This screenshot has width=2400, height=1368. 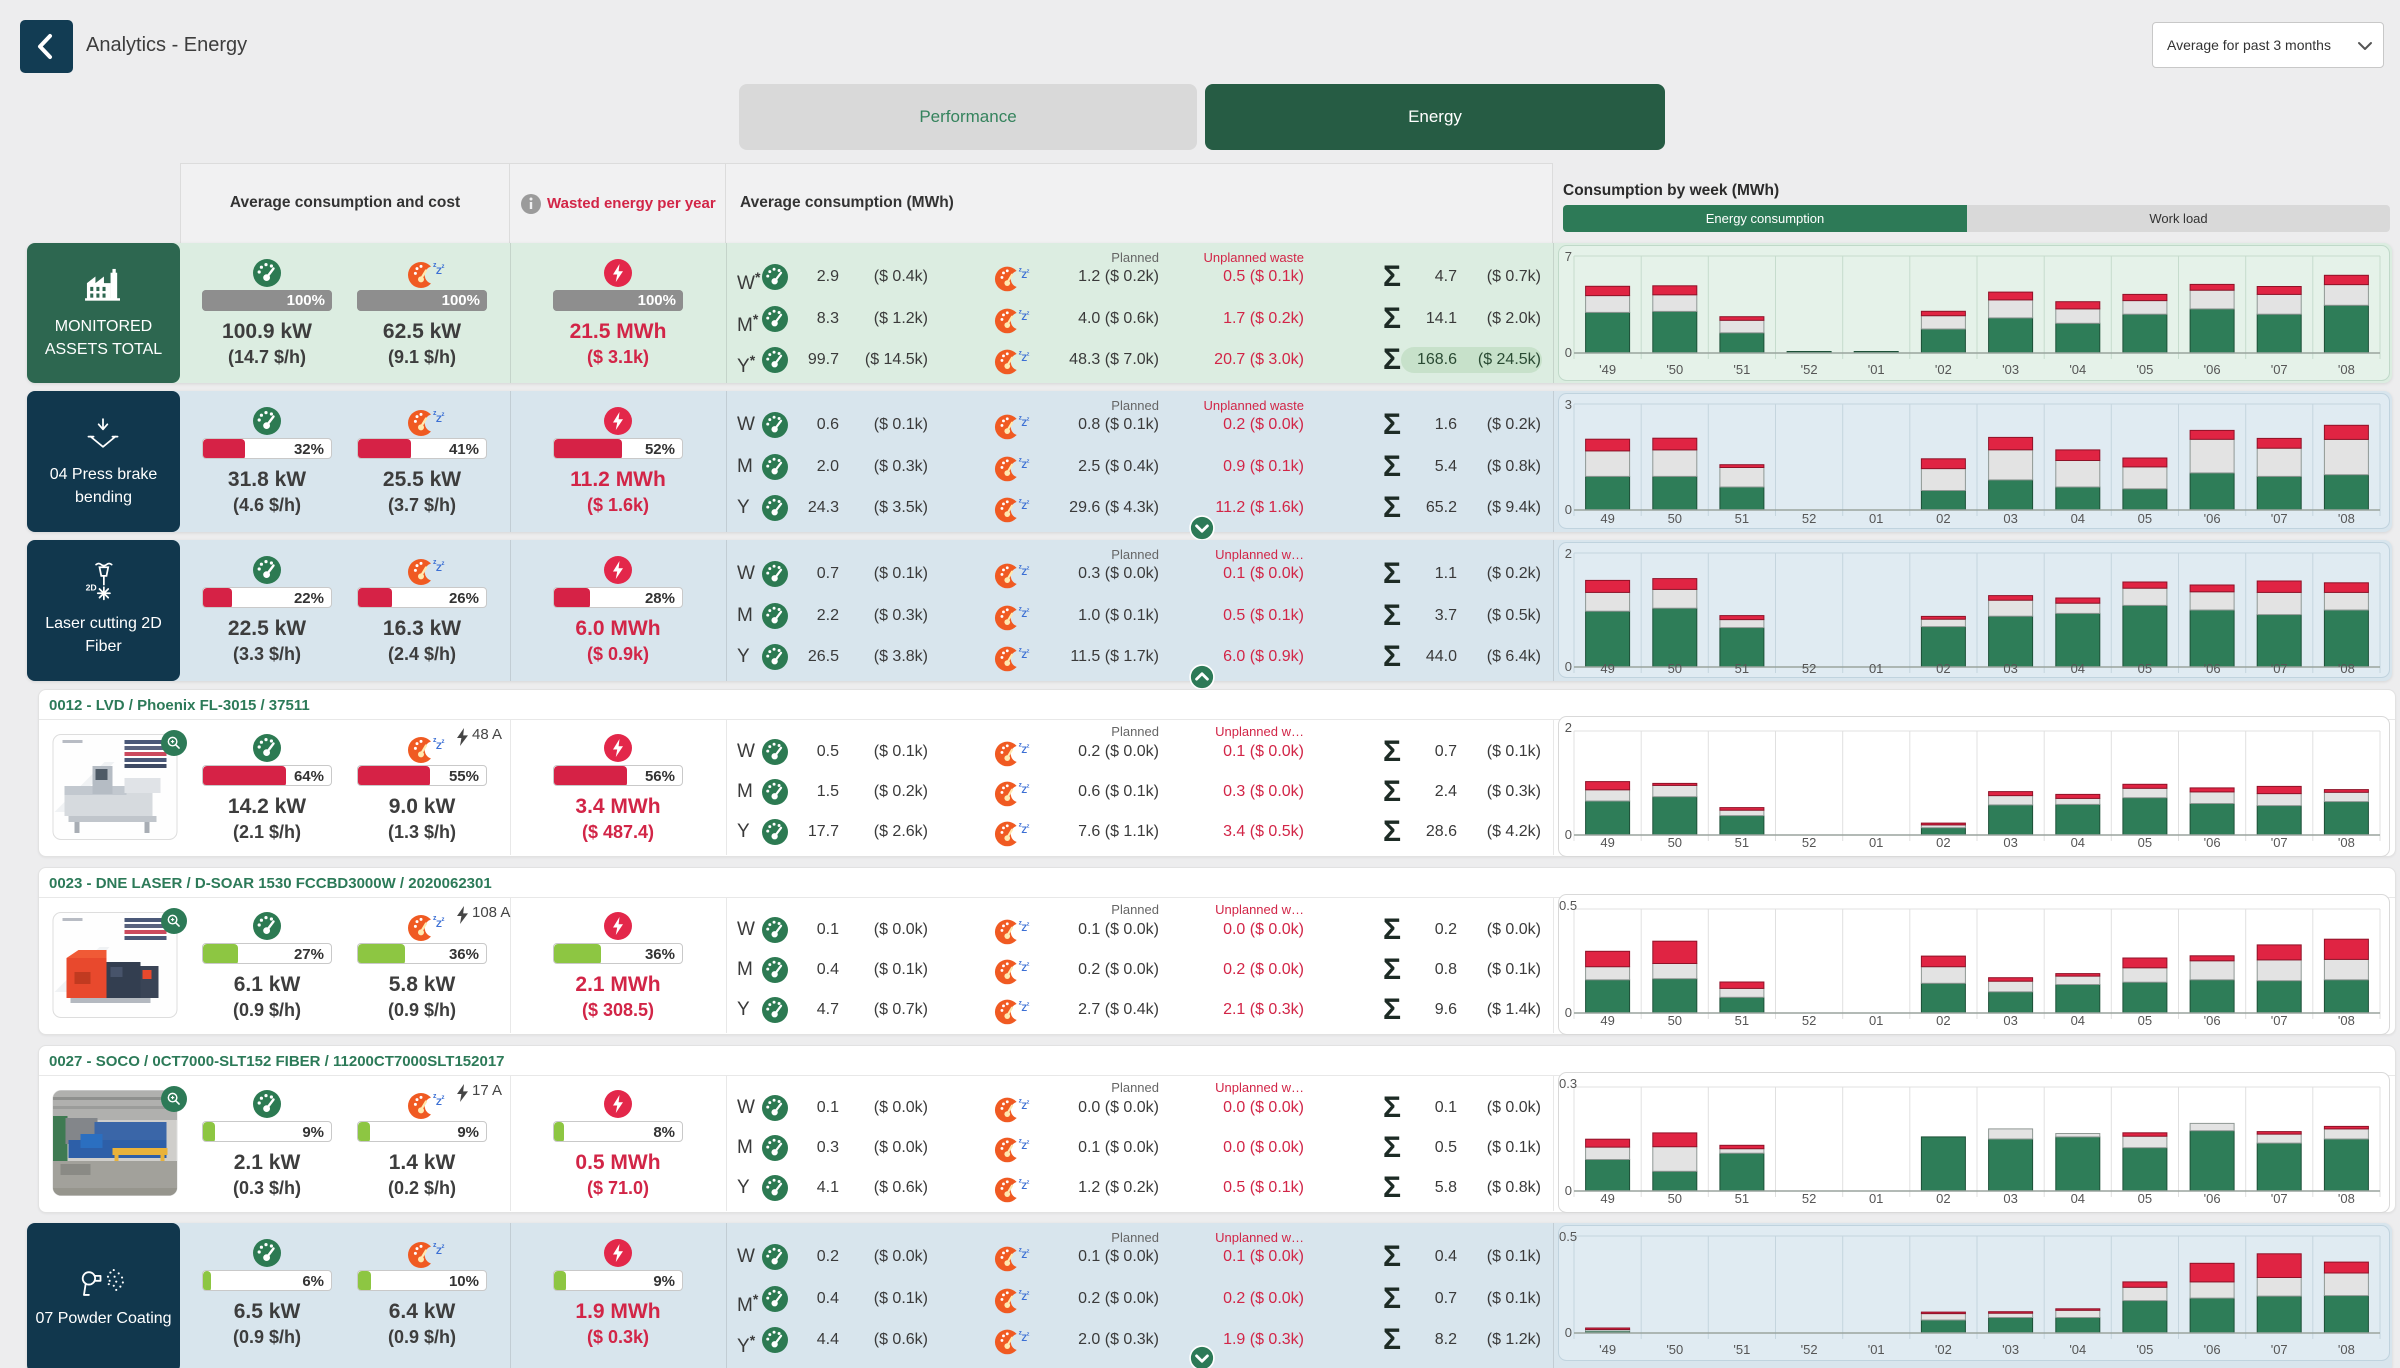 I want to click on svg-text: 2D, so click(x=91, y=588).